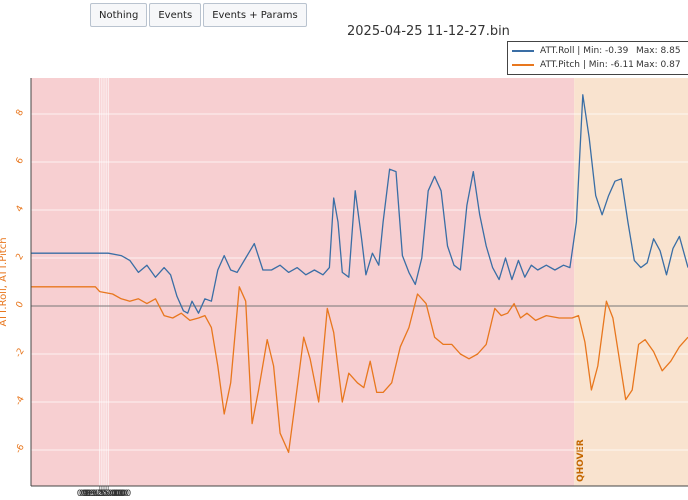  I want to click on y-tick-label-1: -4, so click(20, 400).